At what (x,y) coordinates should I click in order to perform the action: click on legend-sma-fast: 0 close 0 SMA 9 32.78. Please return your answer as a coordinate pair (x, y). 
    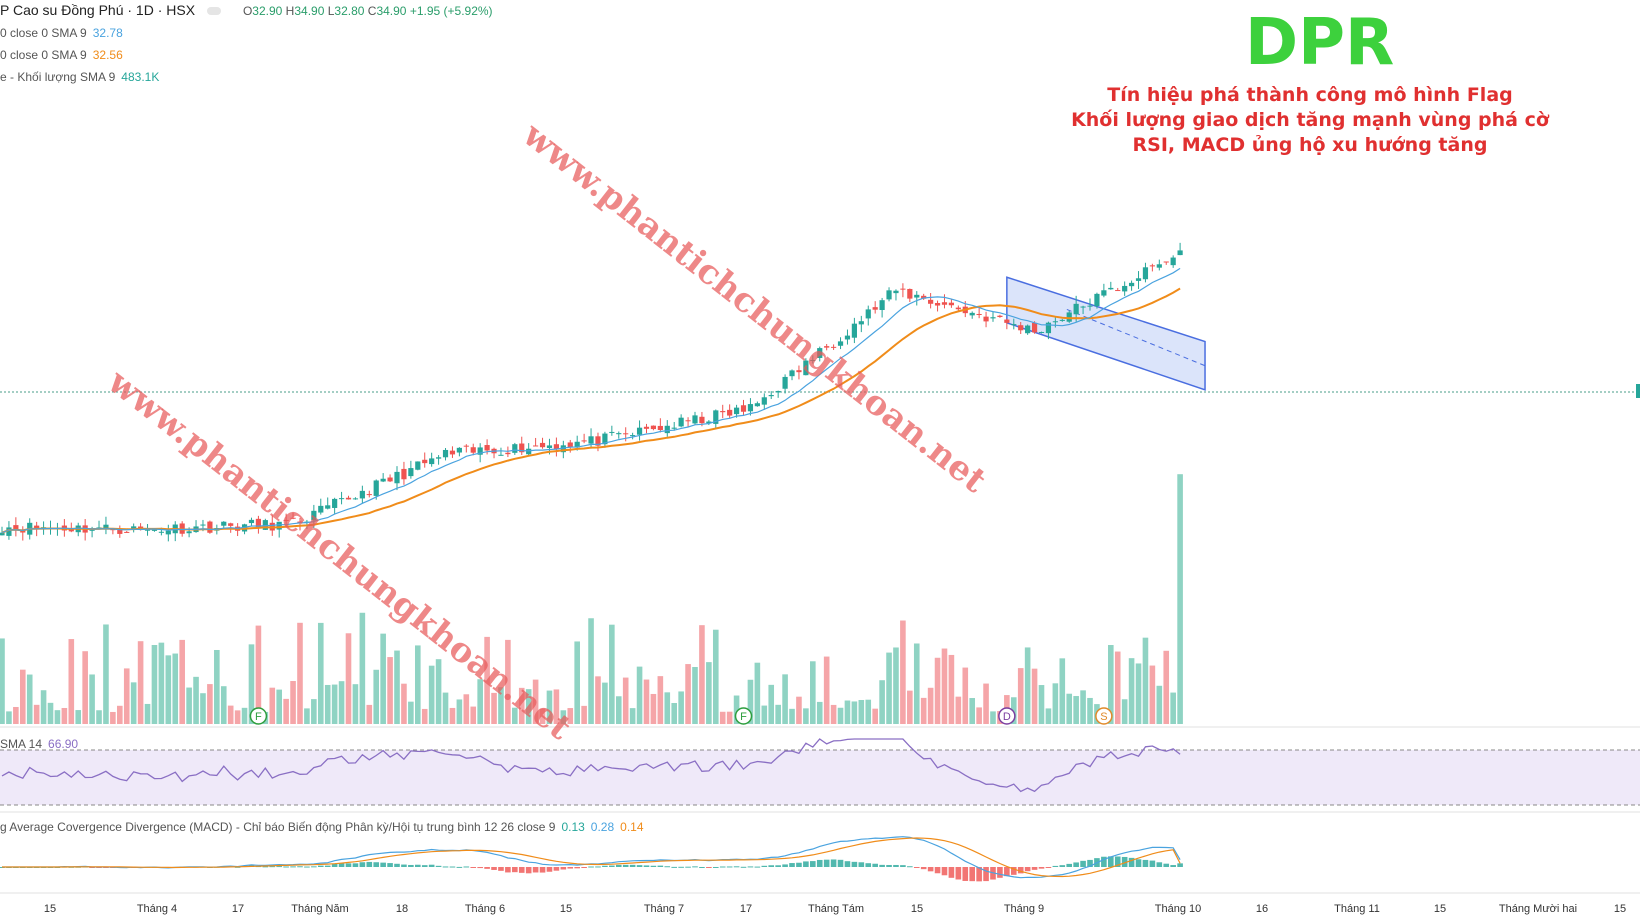
    Looking at the image, I should click on (61, 33).